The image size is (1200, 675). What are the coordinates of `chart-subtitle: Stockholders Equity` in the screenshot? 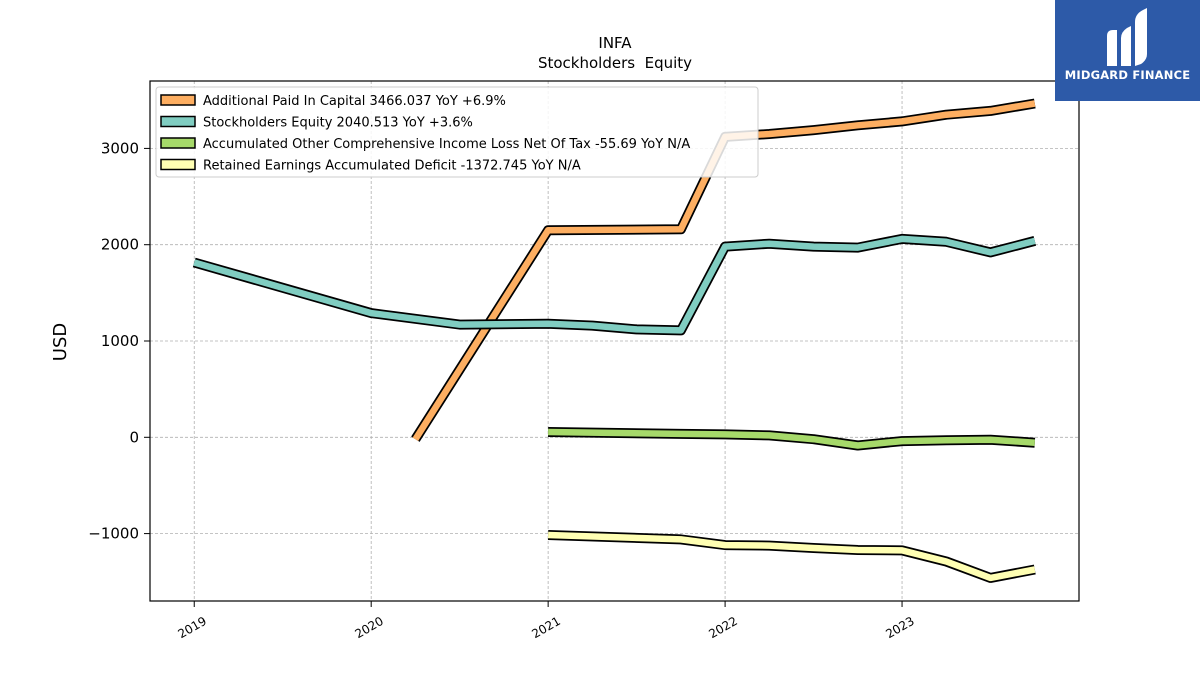 It's located at (615, 63).